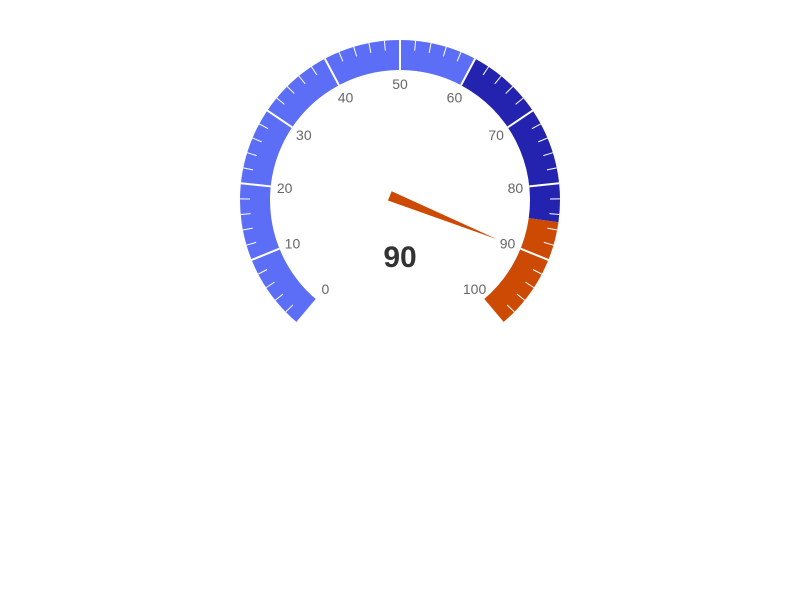  Describe the element at coordinates (399, 257) in the screenshot. I see `gauge-value-label: 90` at that location.